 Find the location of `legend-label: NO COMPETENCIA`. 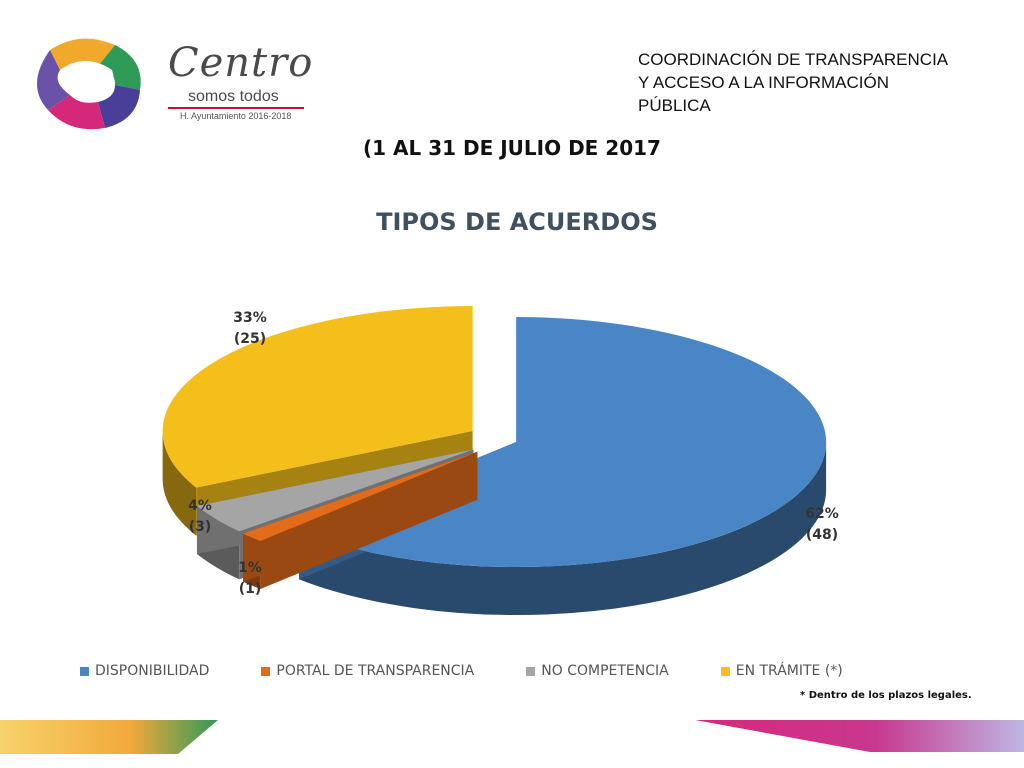

legend-label: NO COMPETENCIA is located at coordinates (605, 671).